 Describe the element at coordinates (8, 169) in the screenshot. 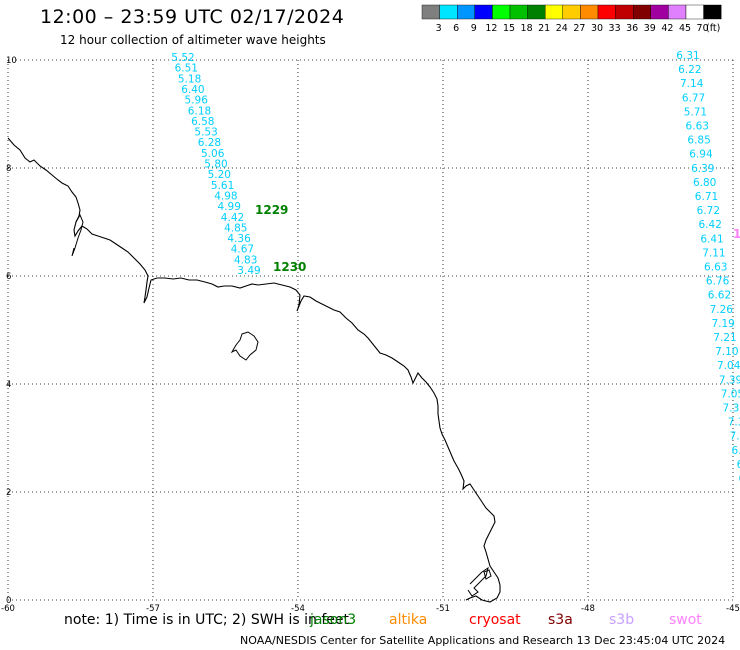

I see `lat-tick-label: 8` at that location.